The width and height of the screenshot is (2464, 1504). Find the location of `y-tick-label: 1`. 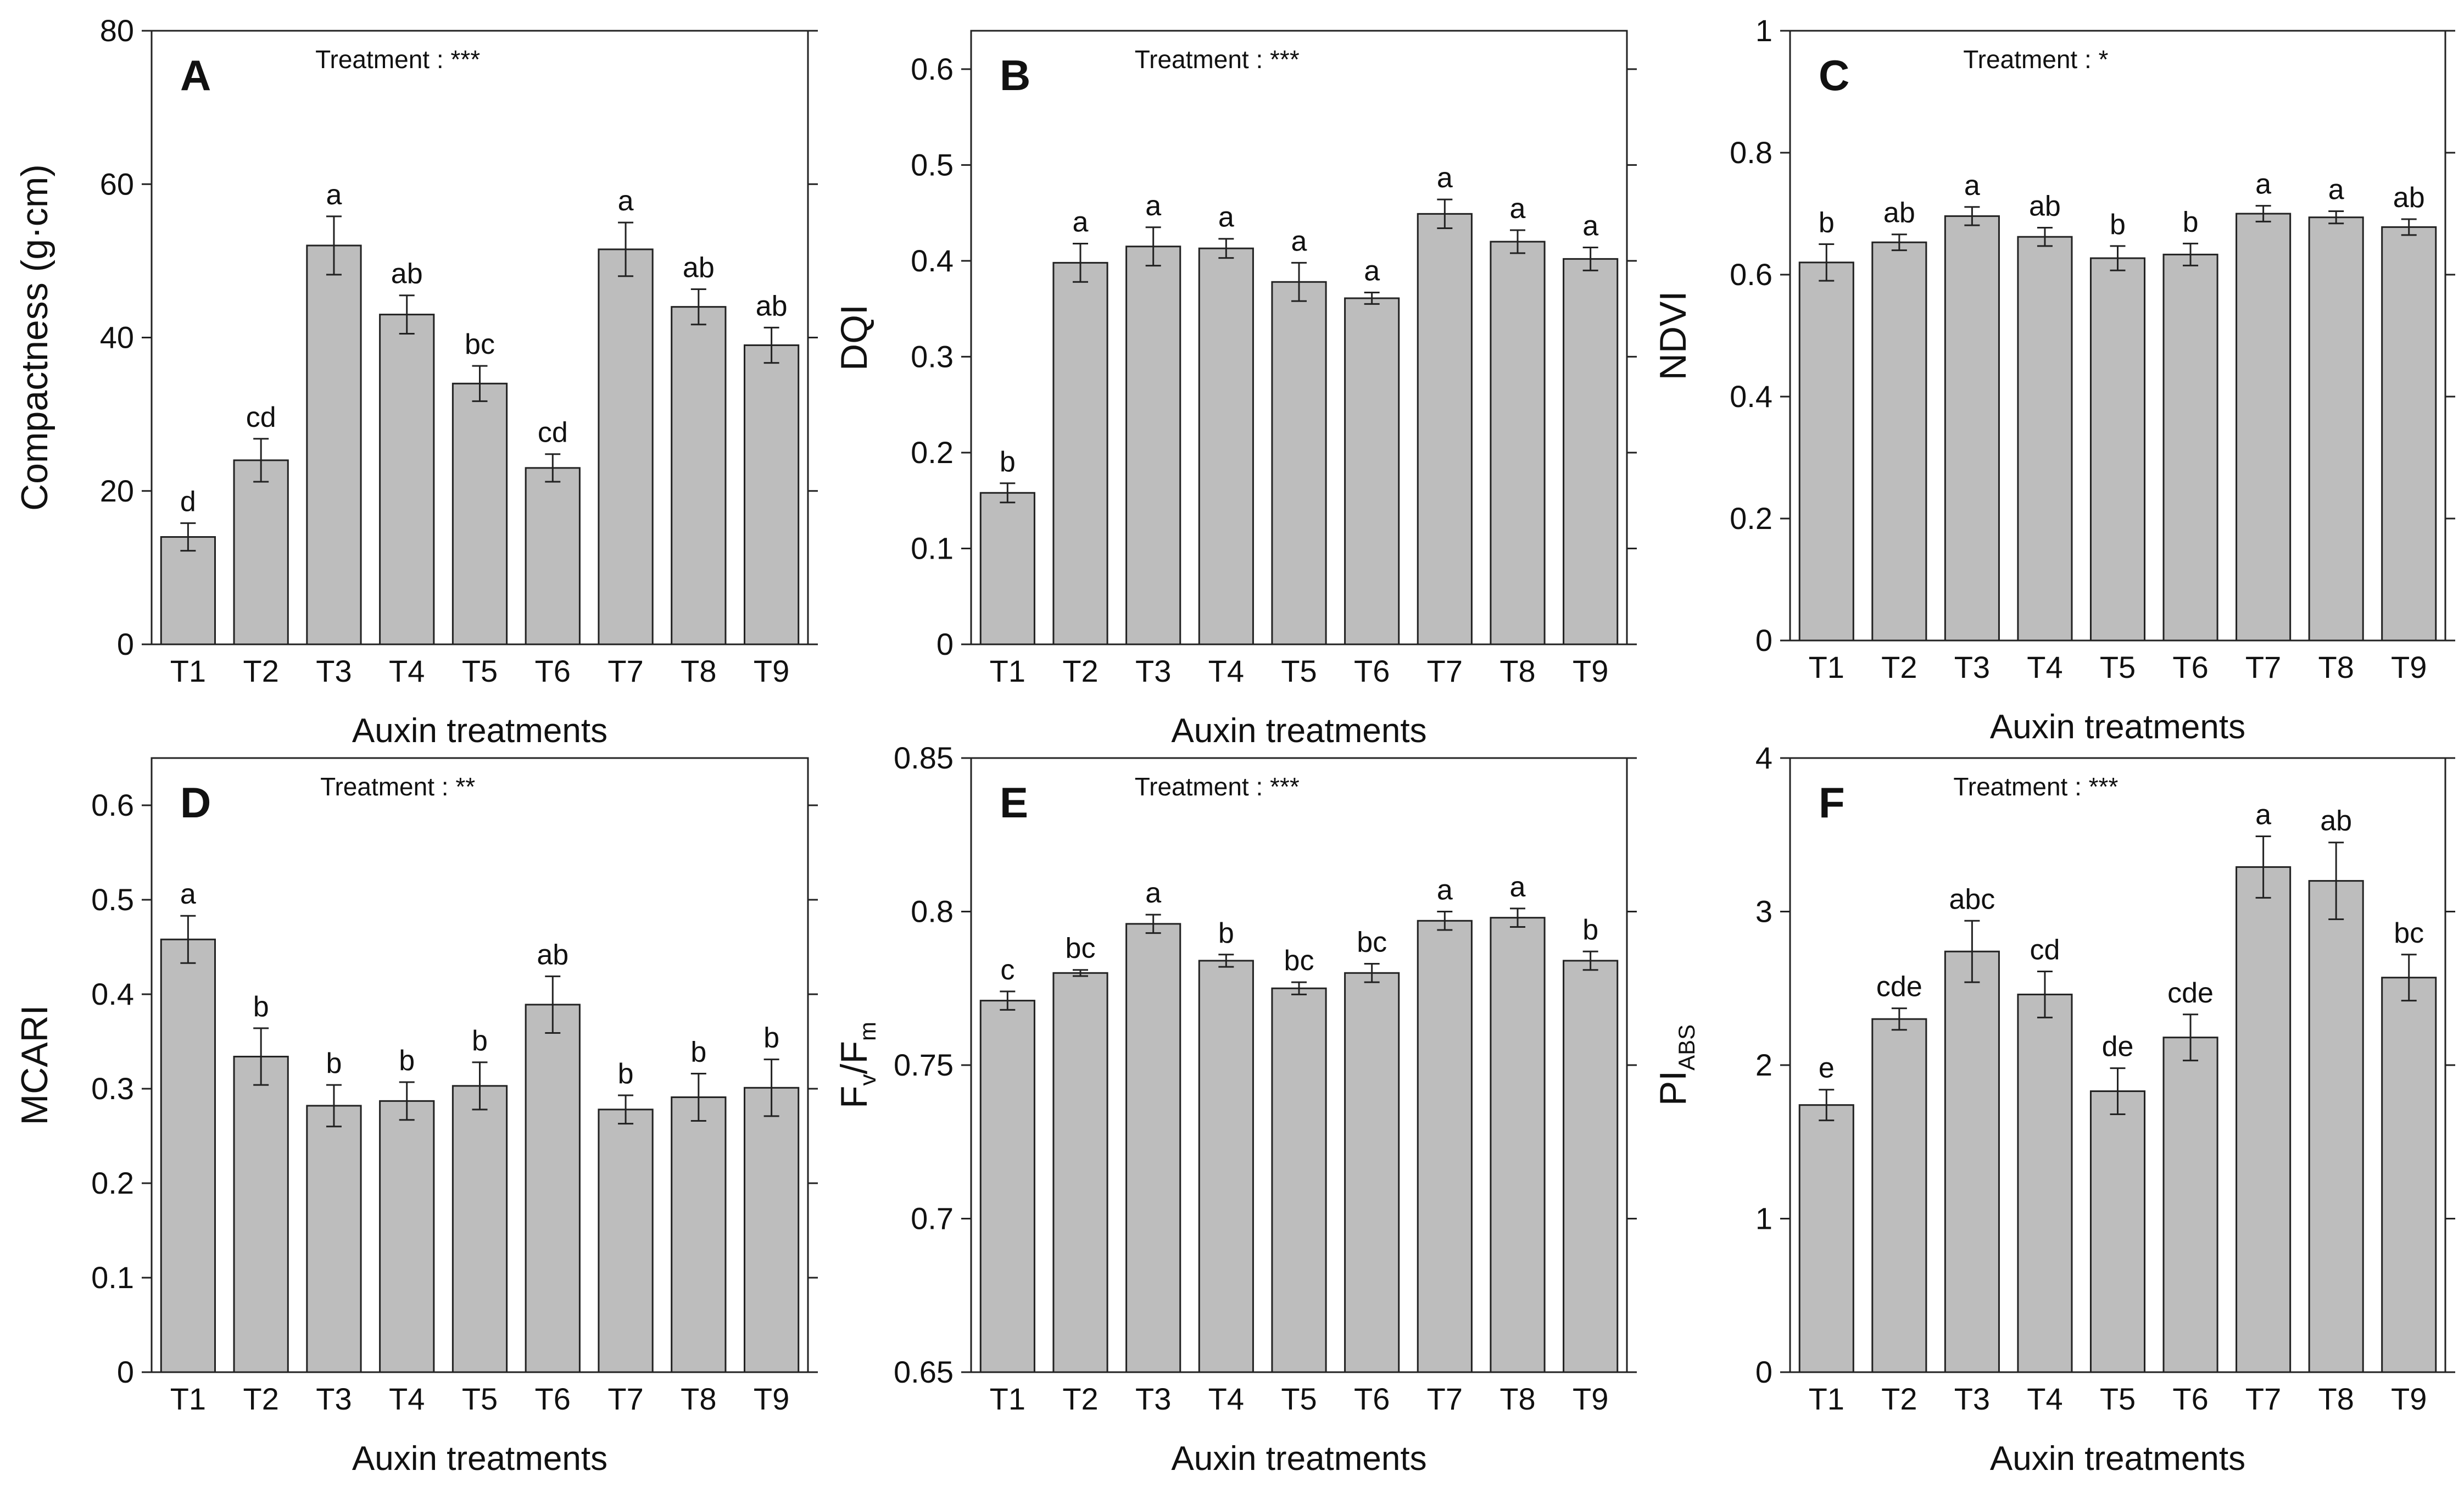

y-tick-label: 1 is located at coordinates (1764, 30).